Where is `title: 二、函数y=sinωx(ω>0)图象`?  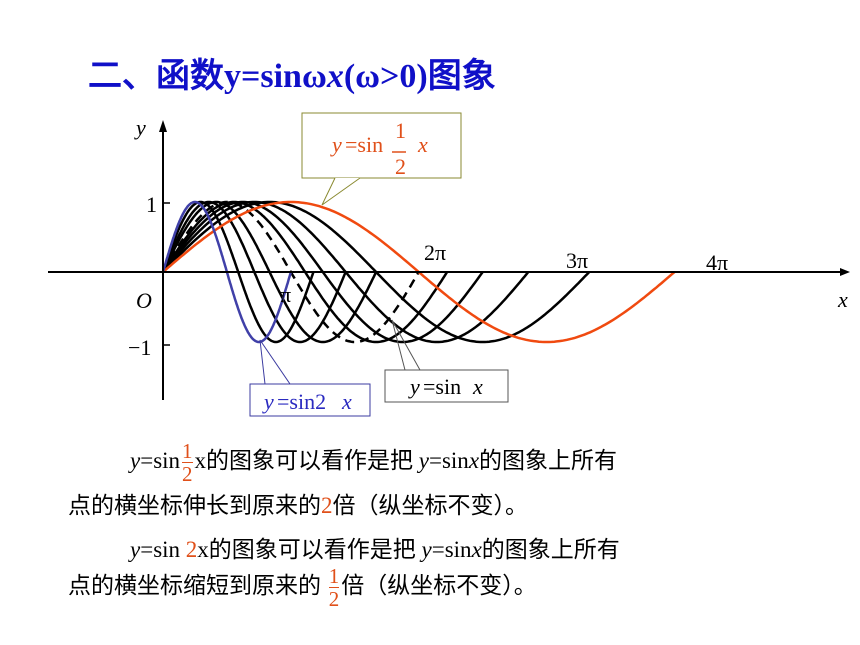 title: 二、函数y=sinωx(ω>0)图象 is located at coordinates (292, 72).